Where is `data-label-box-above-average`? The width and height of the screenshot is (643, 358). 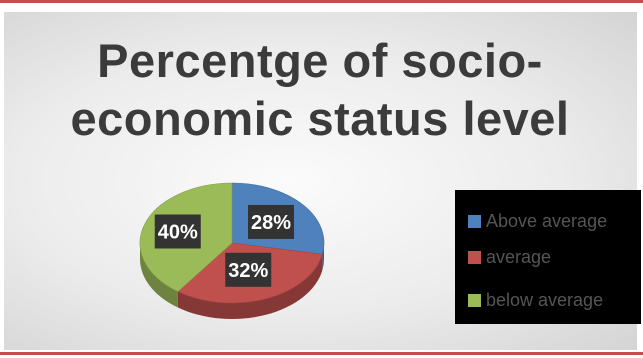
data-label-box-above-average is located at coordinates (270, 221).